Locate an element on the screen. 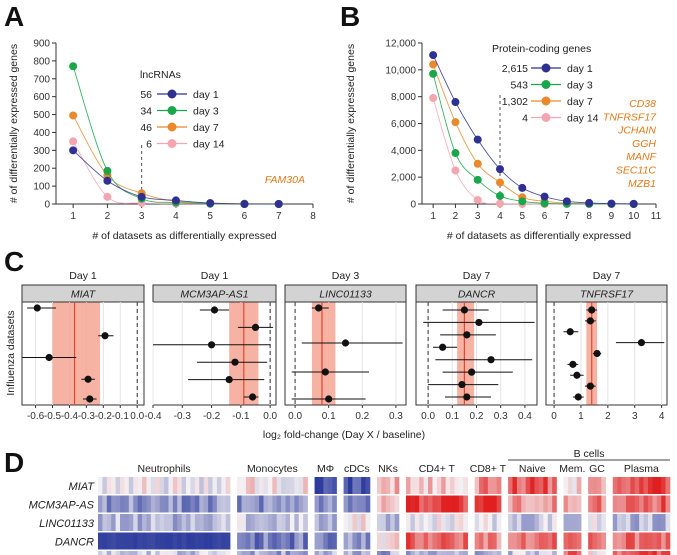 The image size is (677, 555). legend-count: 56 is located at coordinates (146, 95).